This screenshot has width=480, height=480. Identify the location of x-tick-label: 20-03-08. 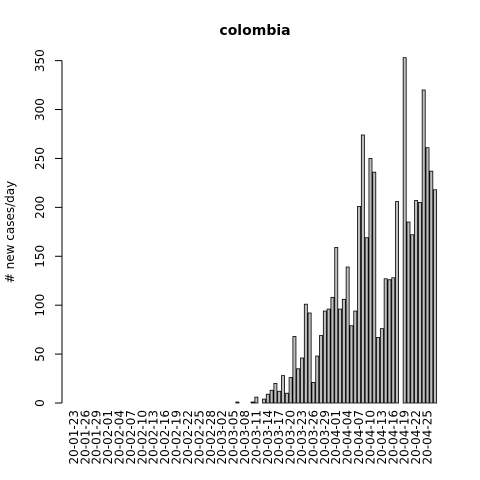
(245, 437).